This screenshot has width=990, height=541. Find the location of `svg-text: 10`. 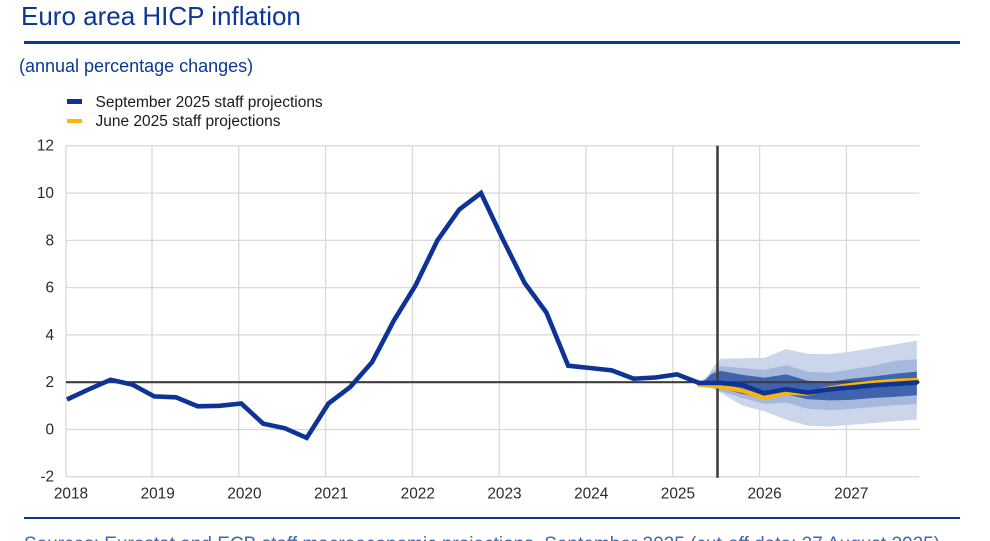

svg-text: 10 is located at coordinates (45, 193).